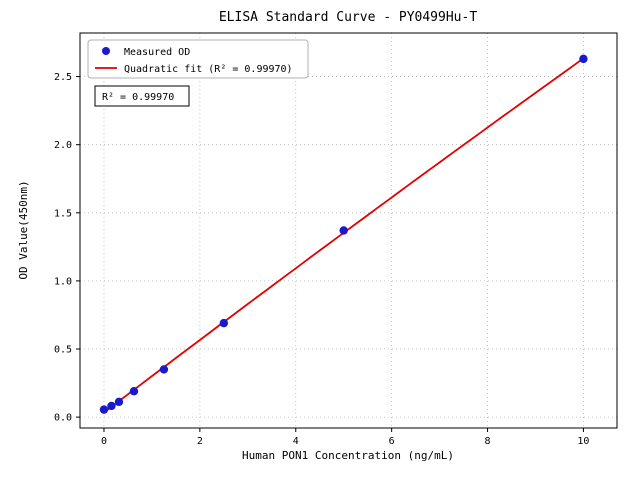  Describe the element at coordinates (583, 441) in the screenshot. I see `x-tick-label: 10` at that location.